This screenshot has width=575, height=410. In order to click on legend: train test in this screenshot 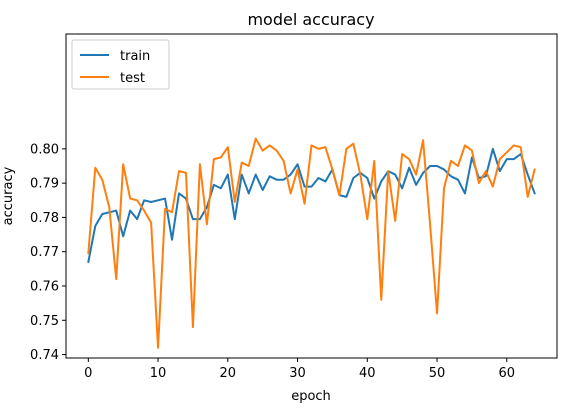, I will do `click(120, 64)`.